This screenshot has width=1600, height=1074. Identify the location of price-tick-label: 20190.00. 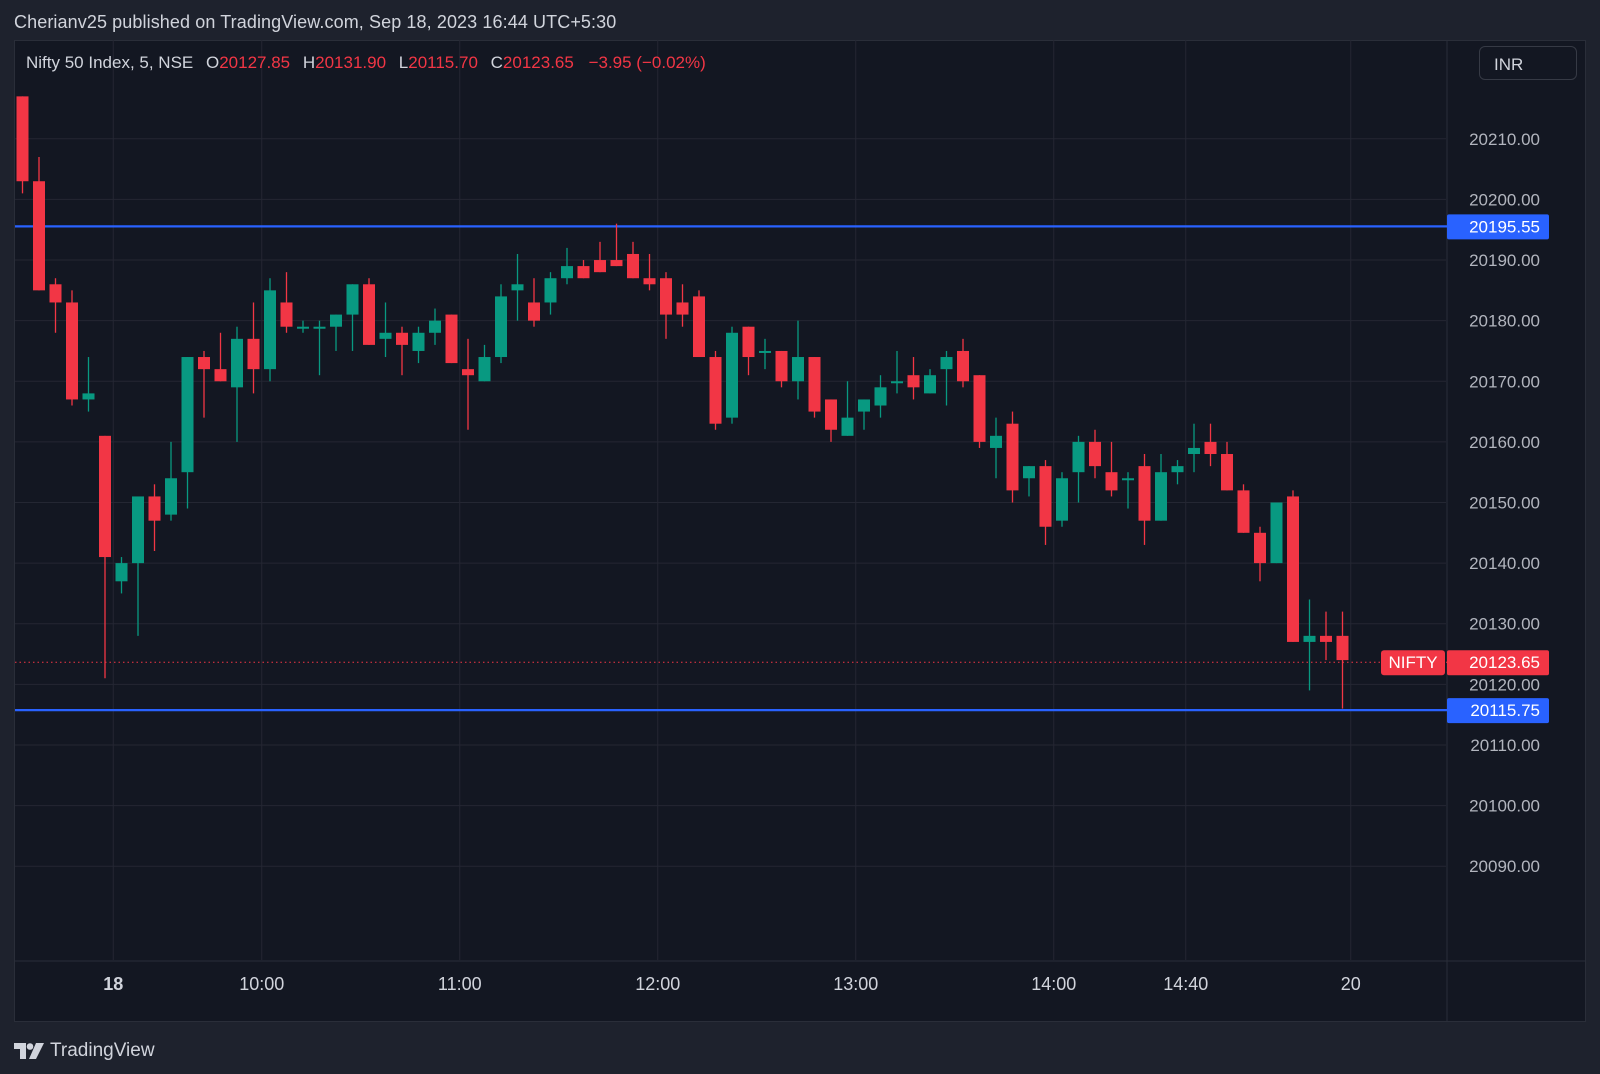
(1504, 260).